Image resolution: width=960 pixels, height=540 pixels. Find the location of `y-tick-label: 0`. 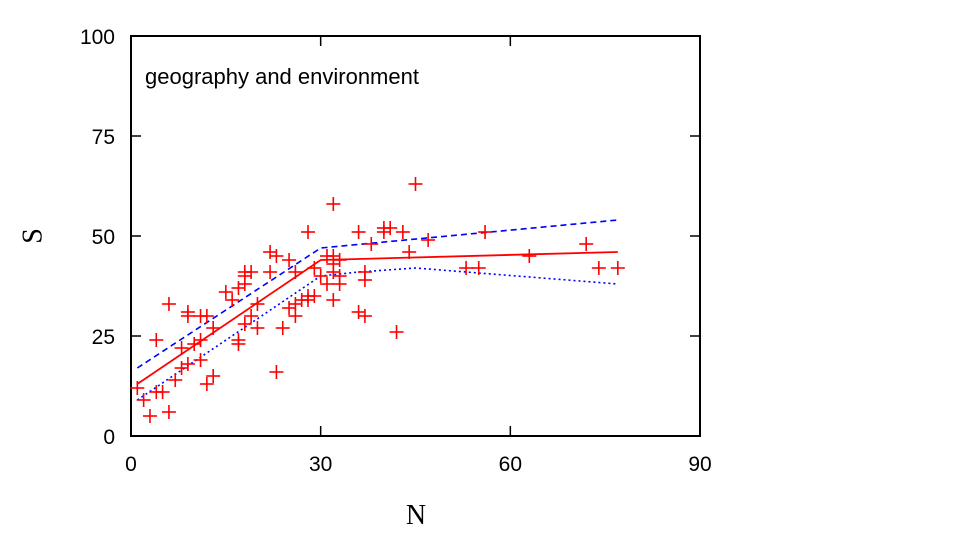

y-tick-label: 0 is located at coordinates (109, 437).